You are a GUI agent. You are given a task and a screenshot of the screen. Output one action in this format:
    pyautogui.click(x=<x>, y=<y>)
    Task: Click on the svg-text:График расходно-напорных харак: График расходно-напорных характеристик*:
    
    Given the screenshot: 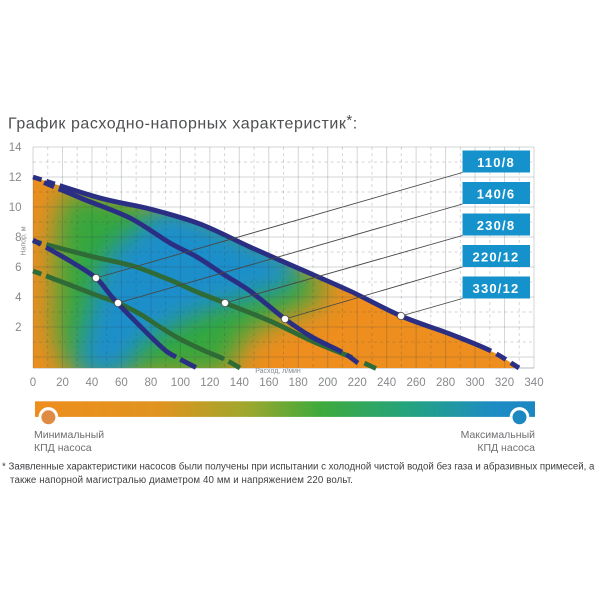 What is the action you would take?
    pyautogui.click(x=183, y=122)
    